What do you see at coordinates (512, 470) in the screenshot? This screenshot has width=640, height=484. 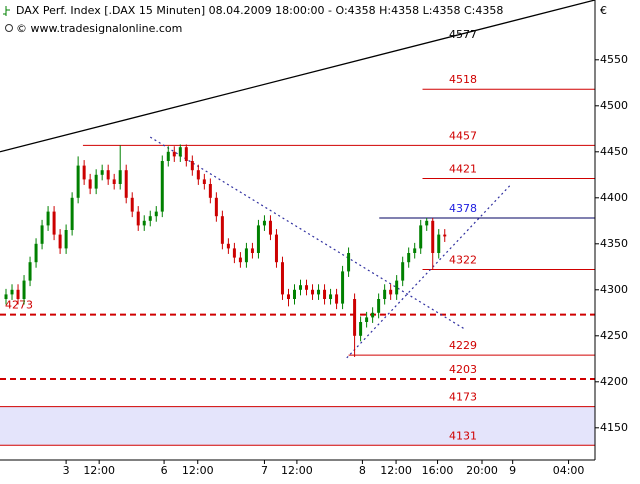 I see `x-tick-label: 9` at bounding box center [512, 470].